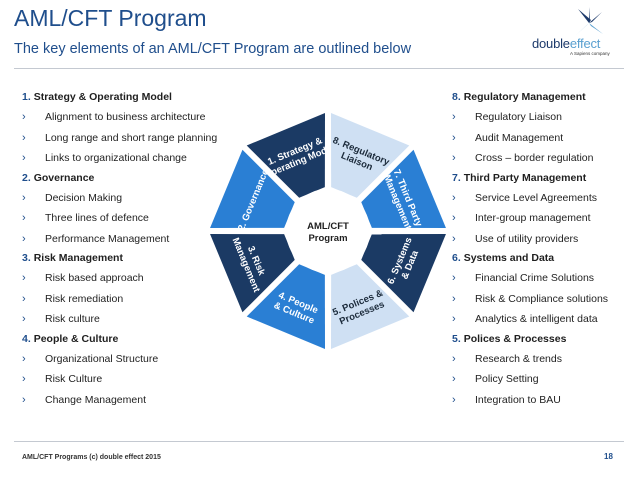  What do you see at coordinates (456, 258) in the screenshot?
I see `section-number: 6.` at bounding box center [456, 258].